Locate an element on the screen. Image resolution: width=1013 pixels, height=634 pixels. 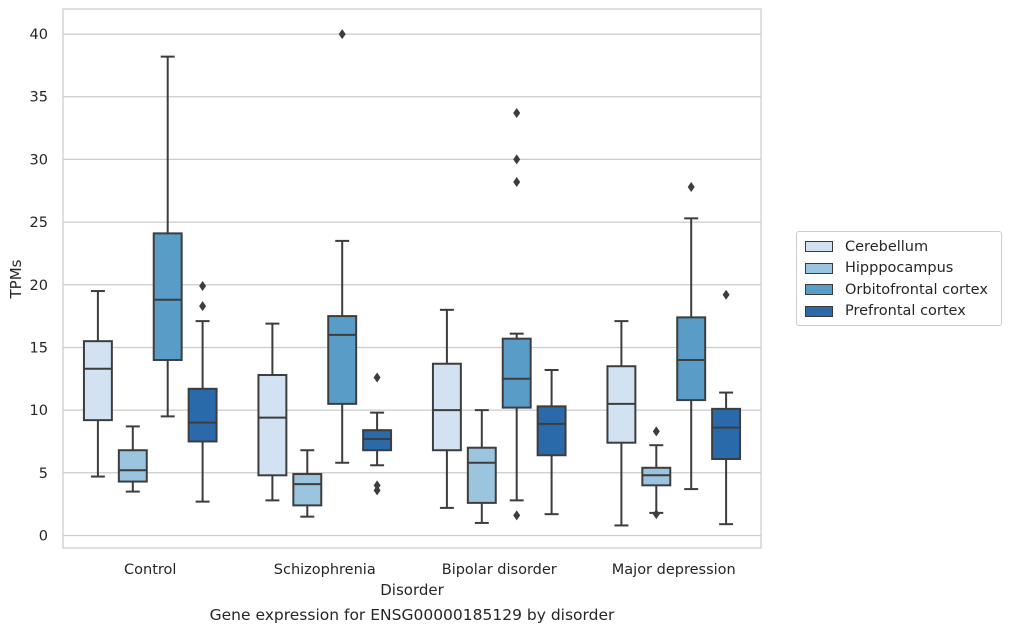
legend-swatch-prefrontal is located at coordinates (819, 311).